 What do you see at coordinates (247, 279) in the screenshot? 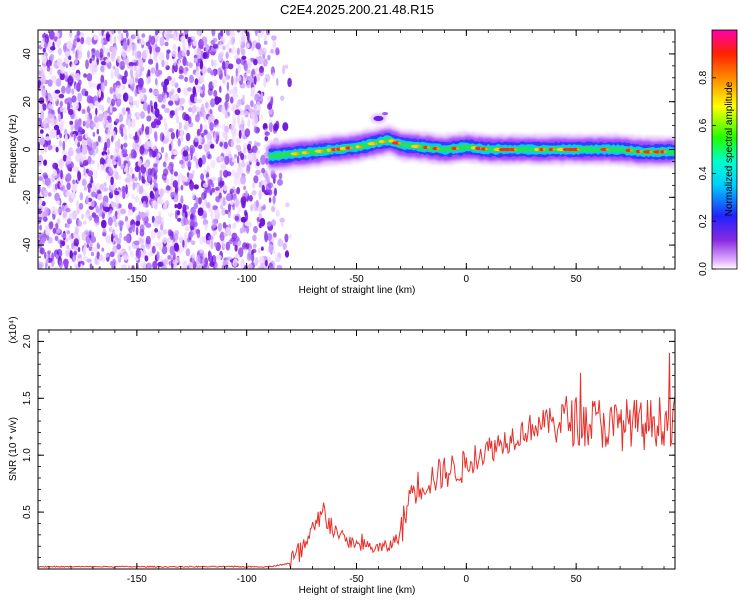
I see `x-tick-label: -100` at bounding box center [247, 279].